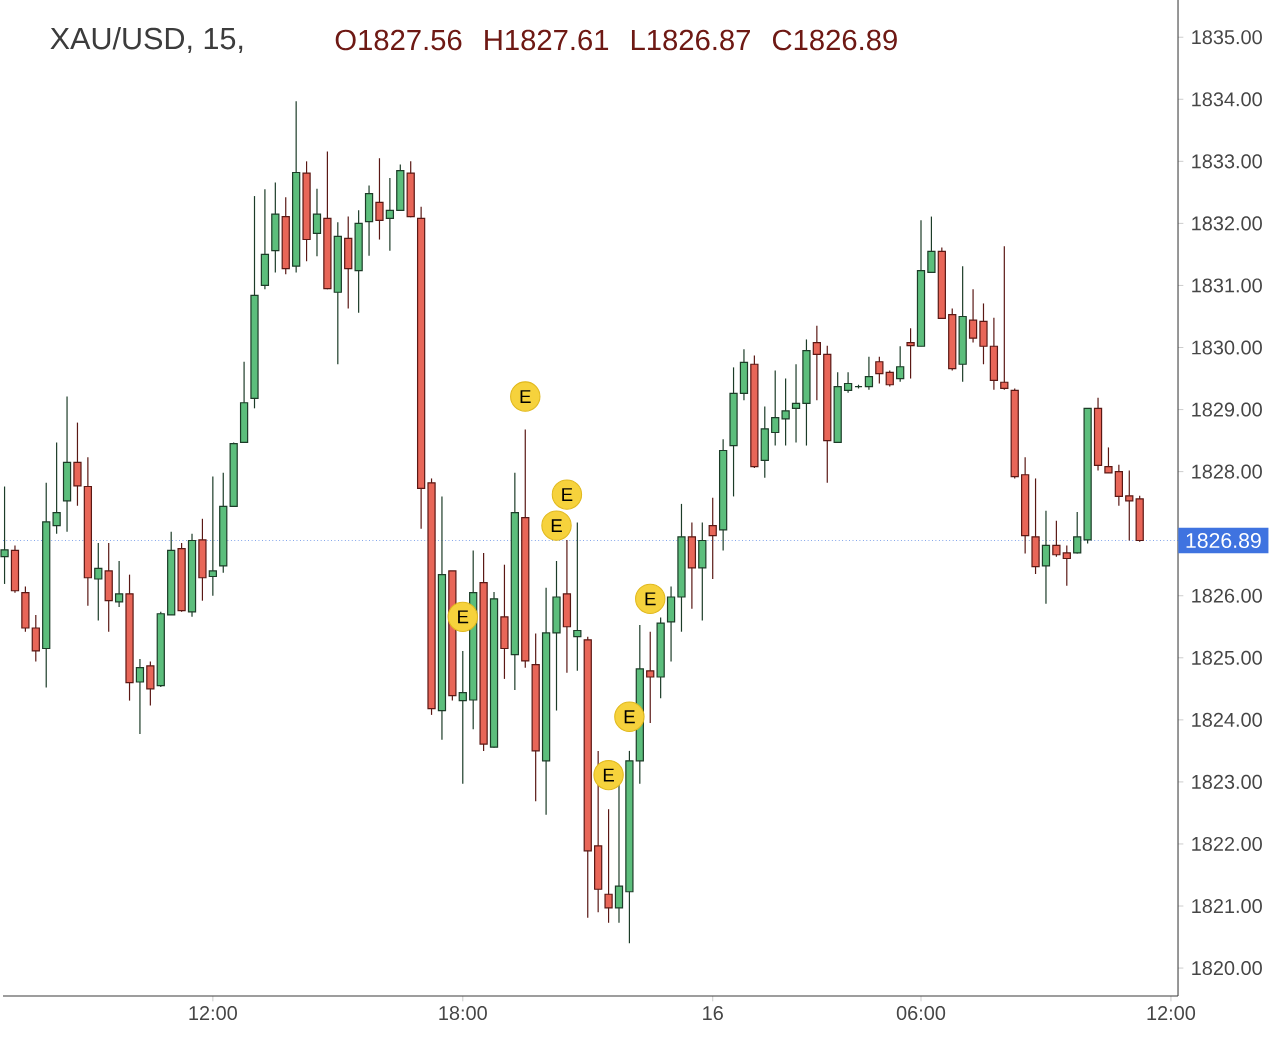 The image size is (1284, 1040). I want to click on y-tick-label: 1821.00, so click(1227, 906).